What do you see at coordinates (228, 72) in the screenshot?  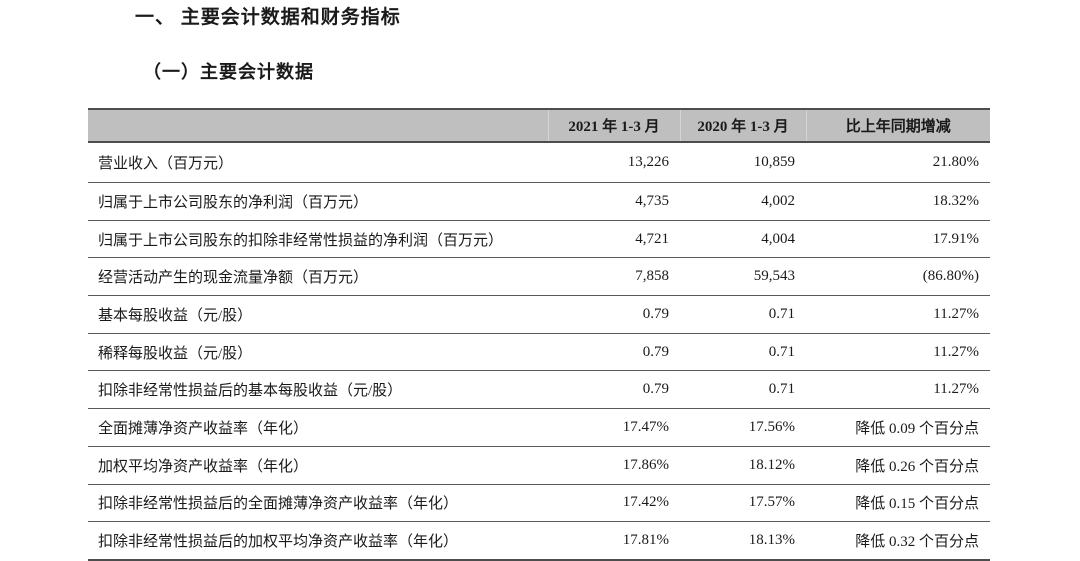 I see `subsection-title: （一）主要会计数据` at bounding box center [228, 72].